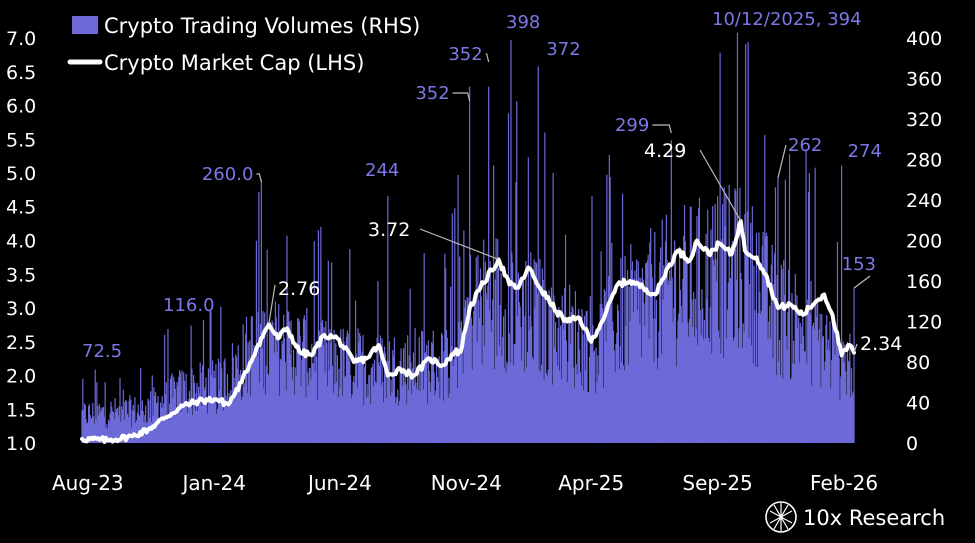 The image size is (975, 543). Describe the element at coordinates (189, 305) in the screenshot. I see `volume-annotation: 116.0` at that location.